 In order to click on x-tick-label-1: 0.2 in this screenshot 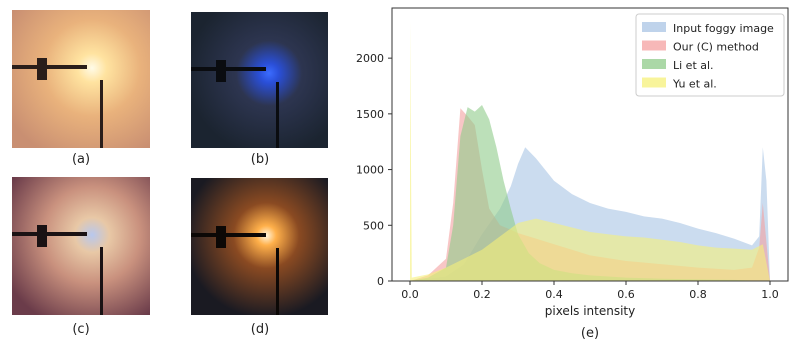, I will do `click(482, 294)`.